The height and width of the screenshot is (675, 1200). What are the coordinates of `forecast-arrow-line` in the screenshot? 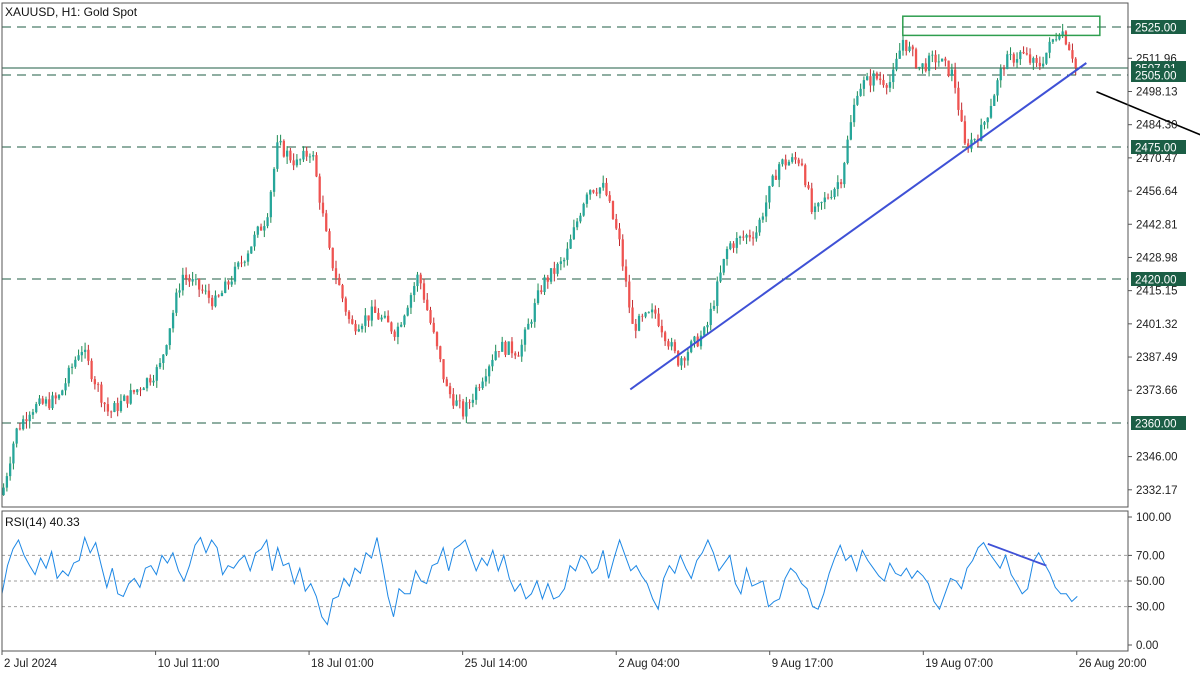 It's located at (1148, 115).